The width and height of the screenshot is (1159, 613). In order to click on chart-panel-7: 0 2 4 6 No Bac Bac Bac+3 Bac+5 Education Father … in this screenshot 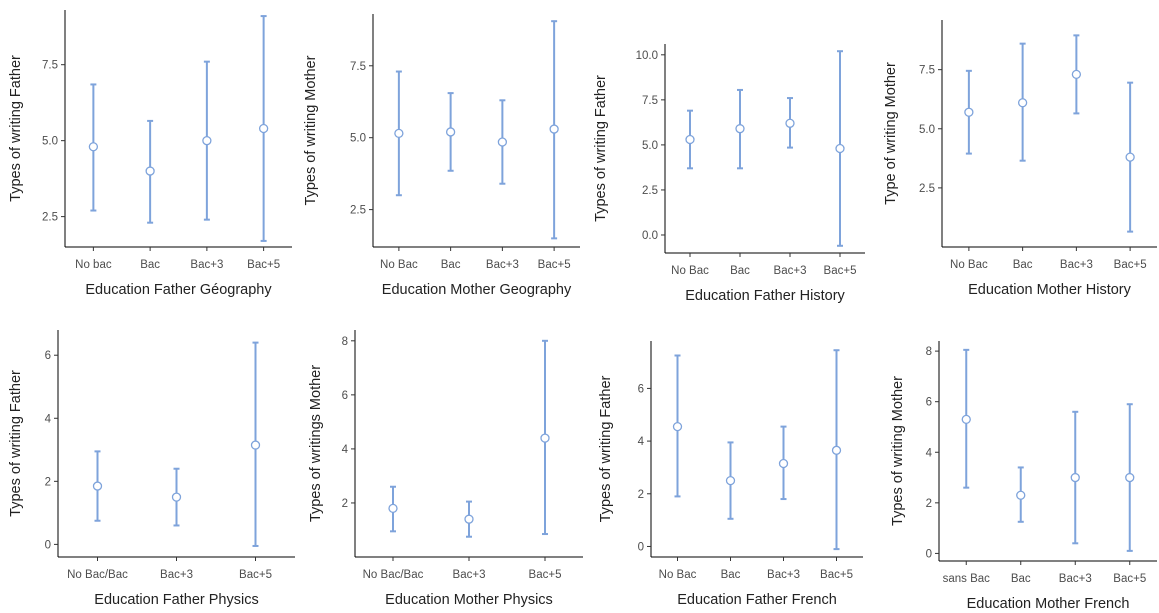, I will do `click(736, 459)`.